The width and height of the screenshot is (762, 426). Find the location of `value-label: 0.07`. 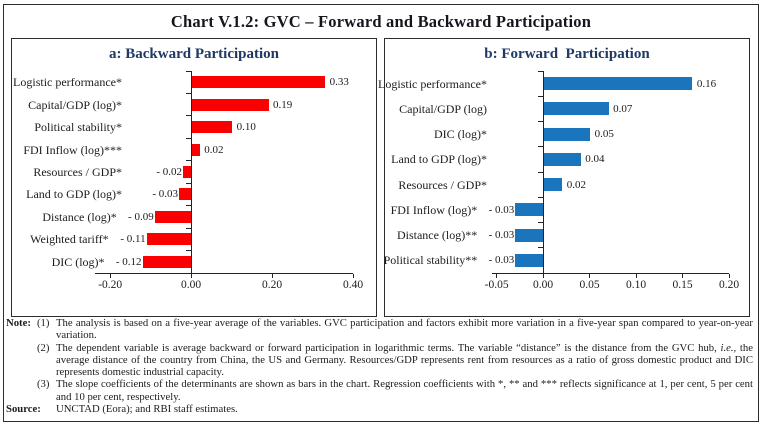

value-label: 0.07 is located at coordinates (623, 108).